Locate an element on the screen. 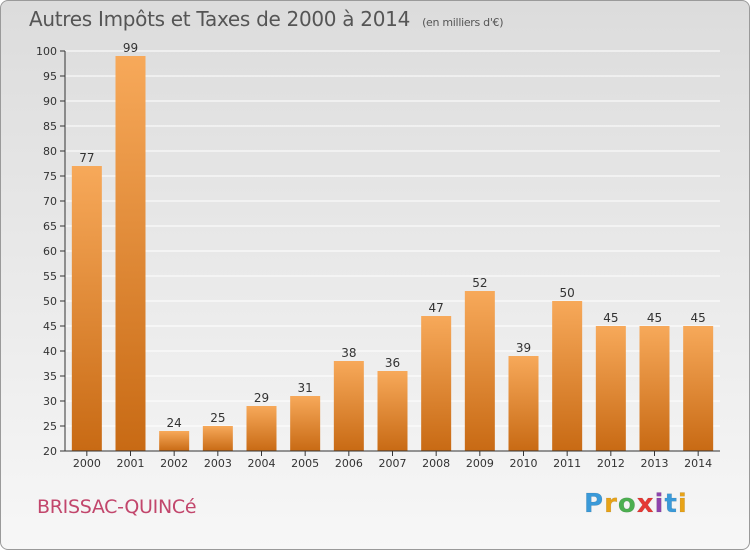 The width and height of the screenshot is (750, 550). y-tick-label: 50 is located at coordinates (50, 301).